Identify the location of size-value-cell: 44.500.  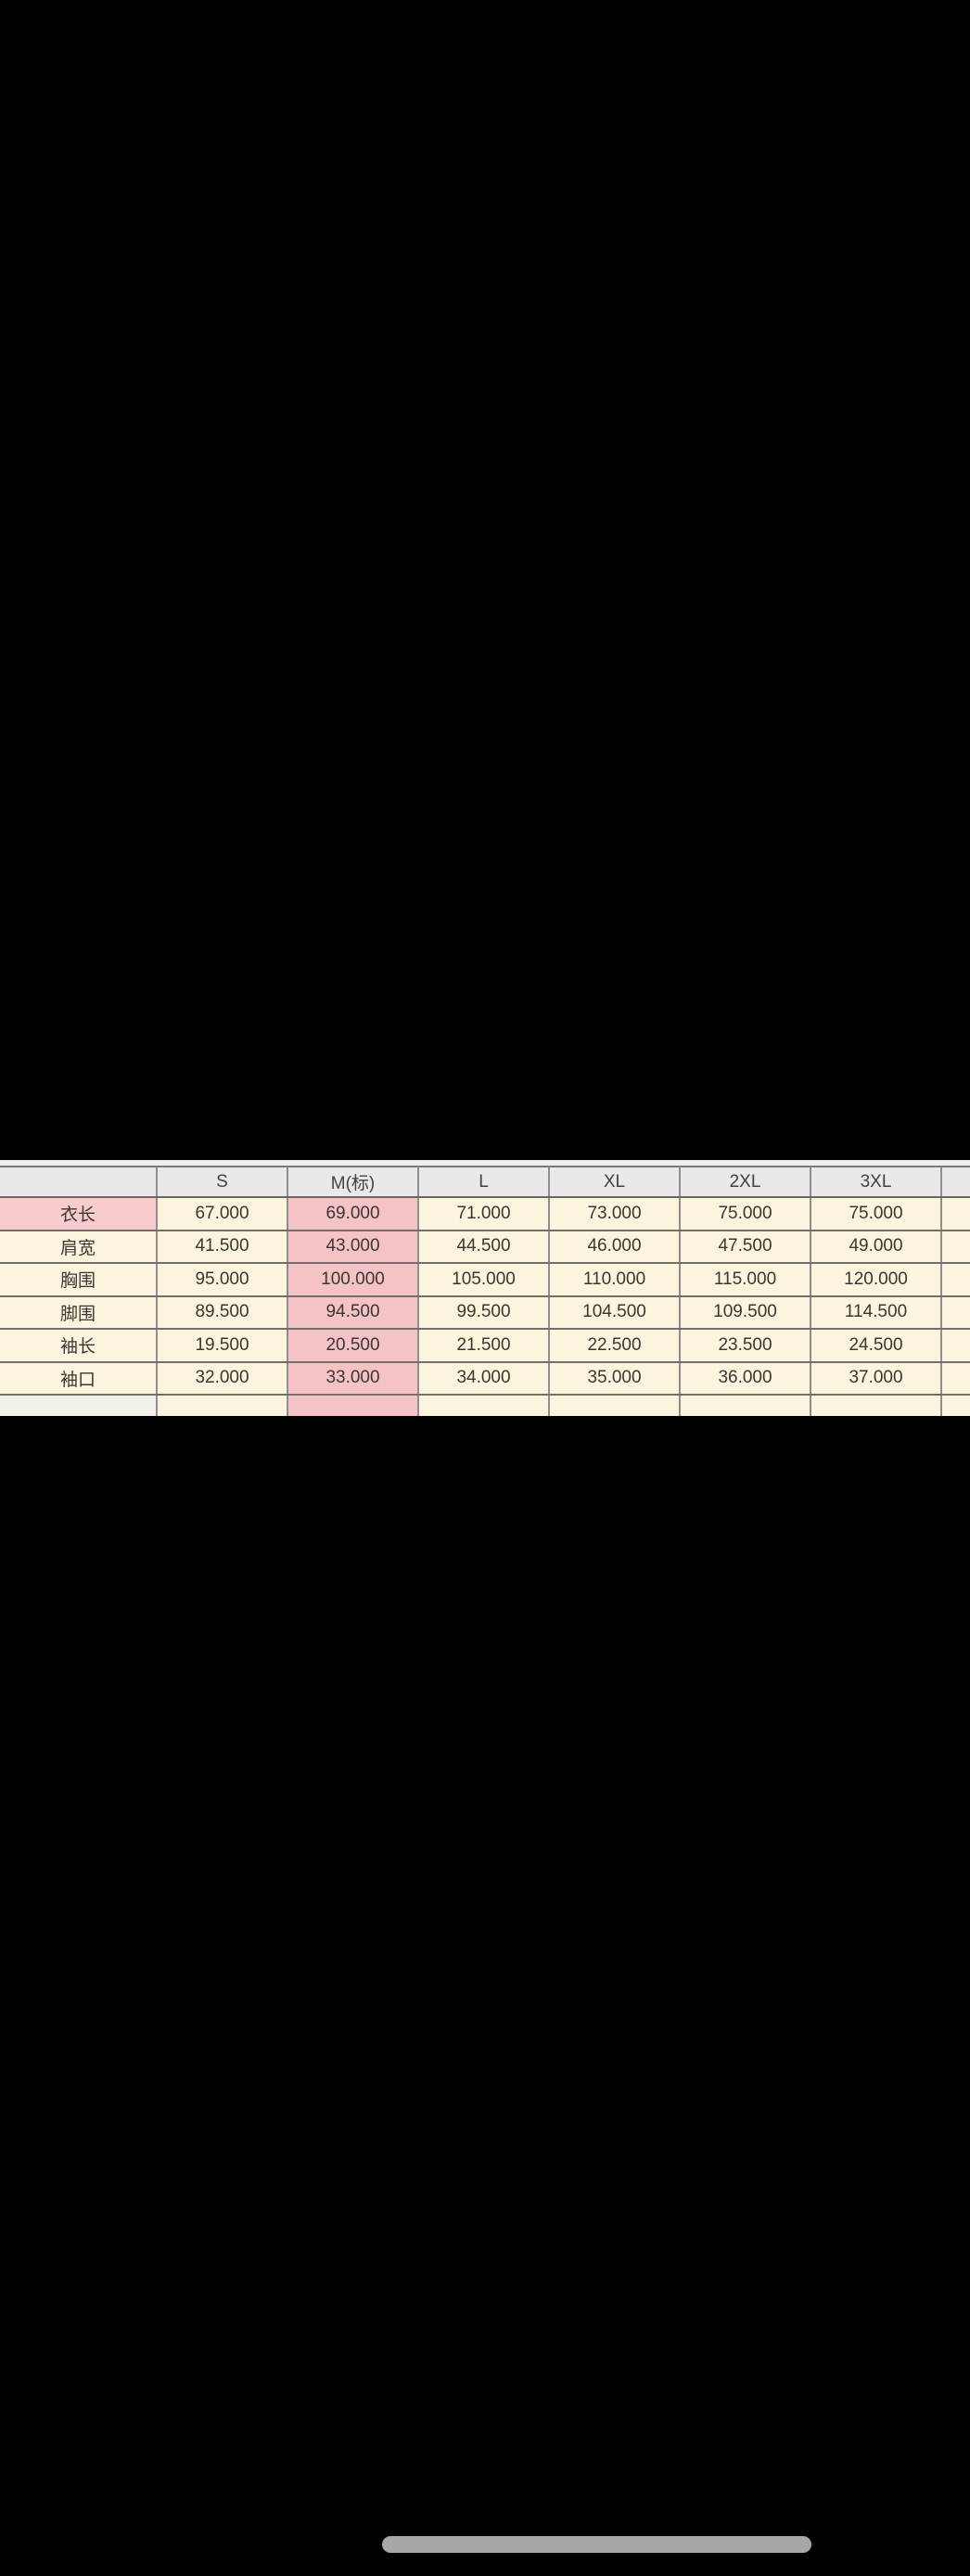
(484, 1246).